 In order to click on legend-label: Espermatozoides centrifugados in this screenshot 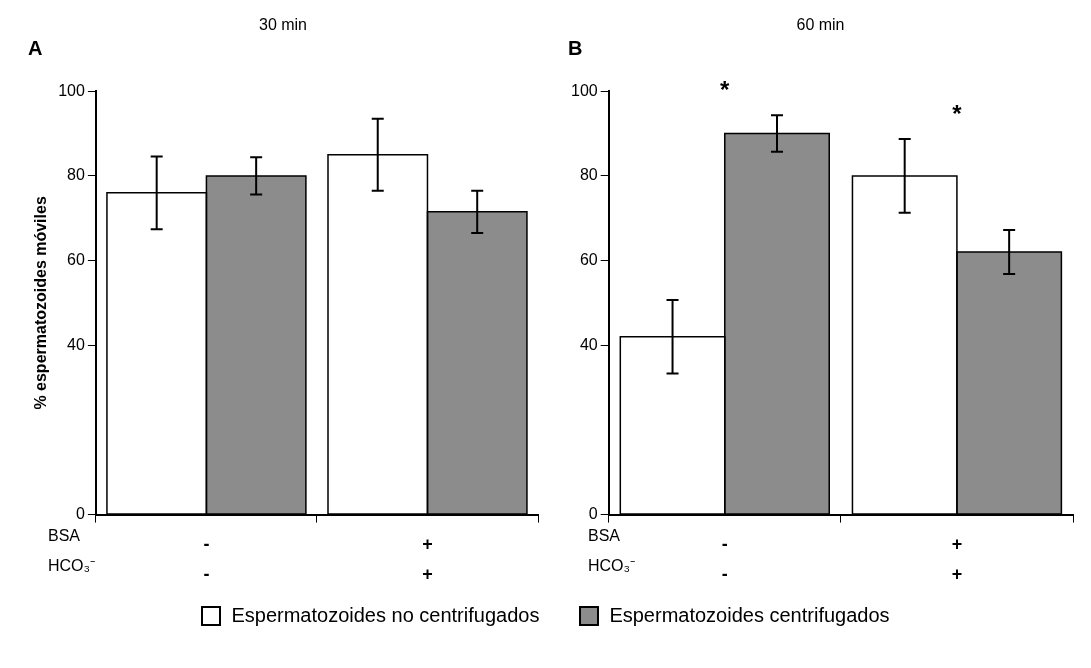, I will do `click(749, 615)`.